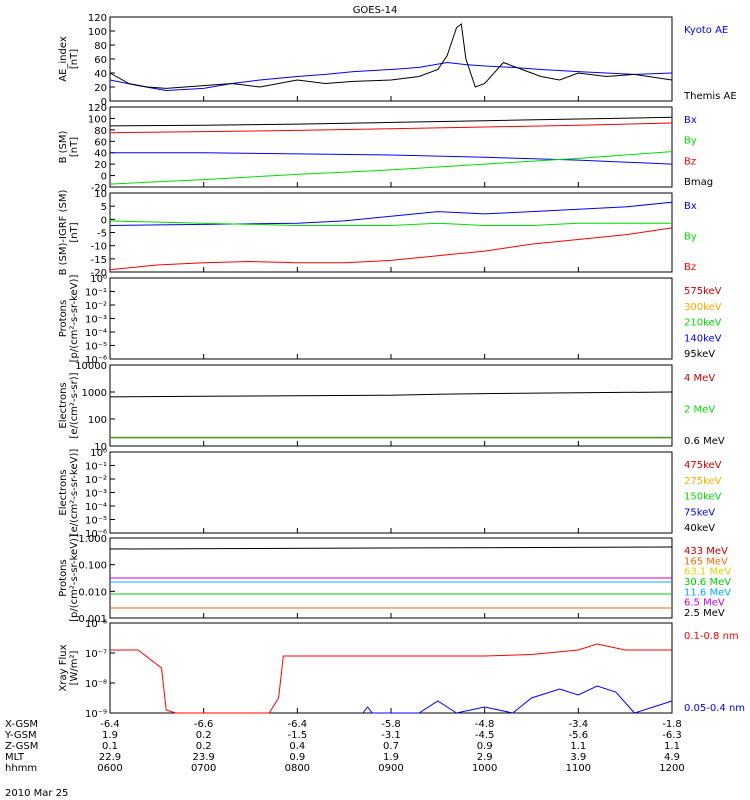  I want to click on legend-entry: 0.05-0.4 nm, so click(714, 708).